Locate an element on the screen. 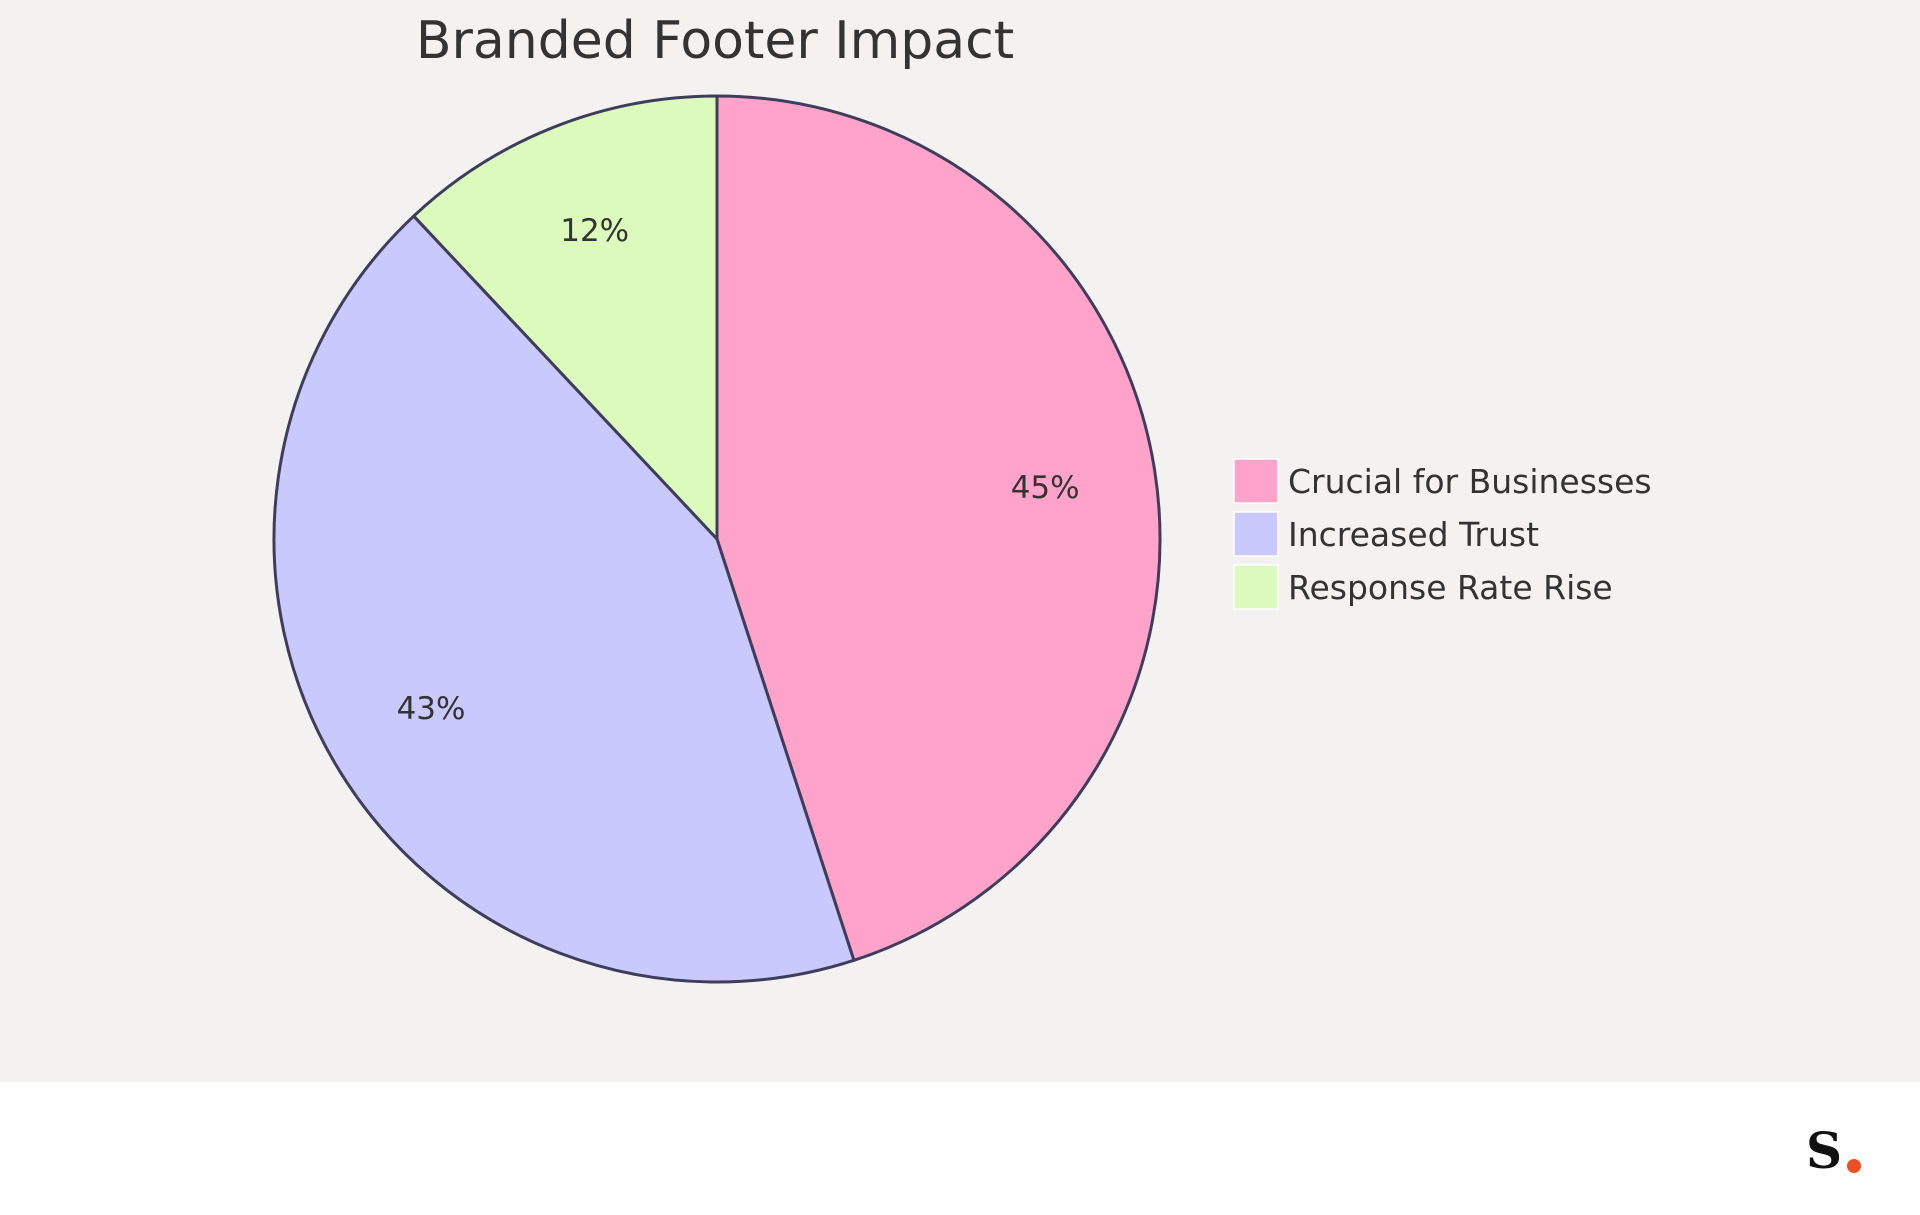 This screenshot has width=1920, height=1215. pie-value-label: 12% is located at coordinates (594, 231).